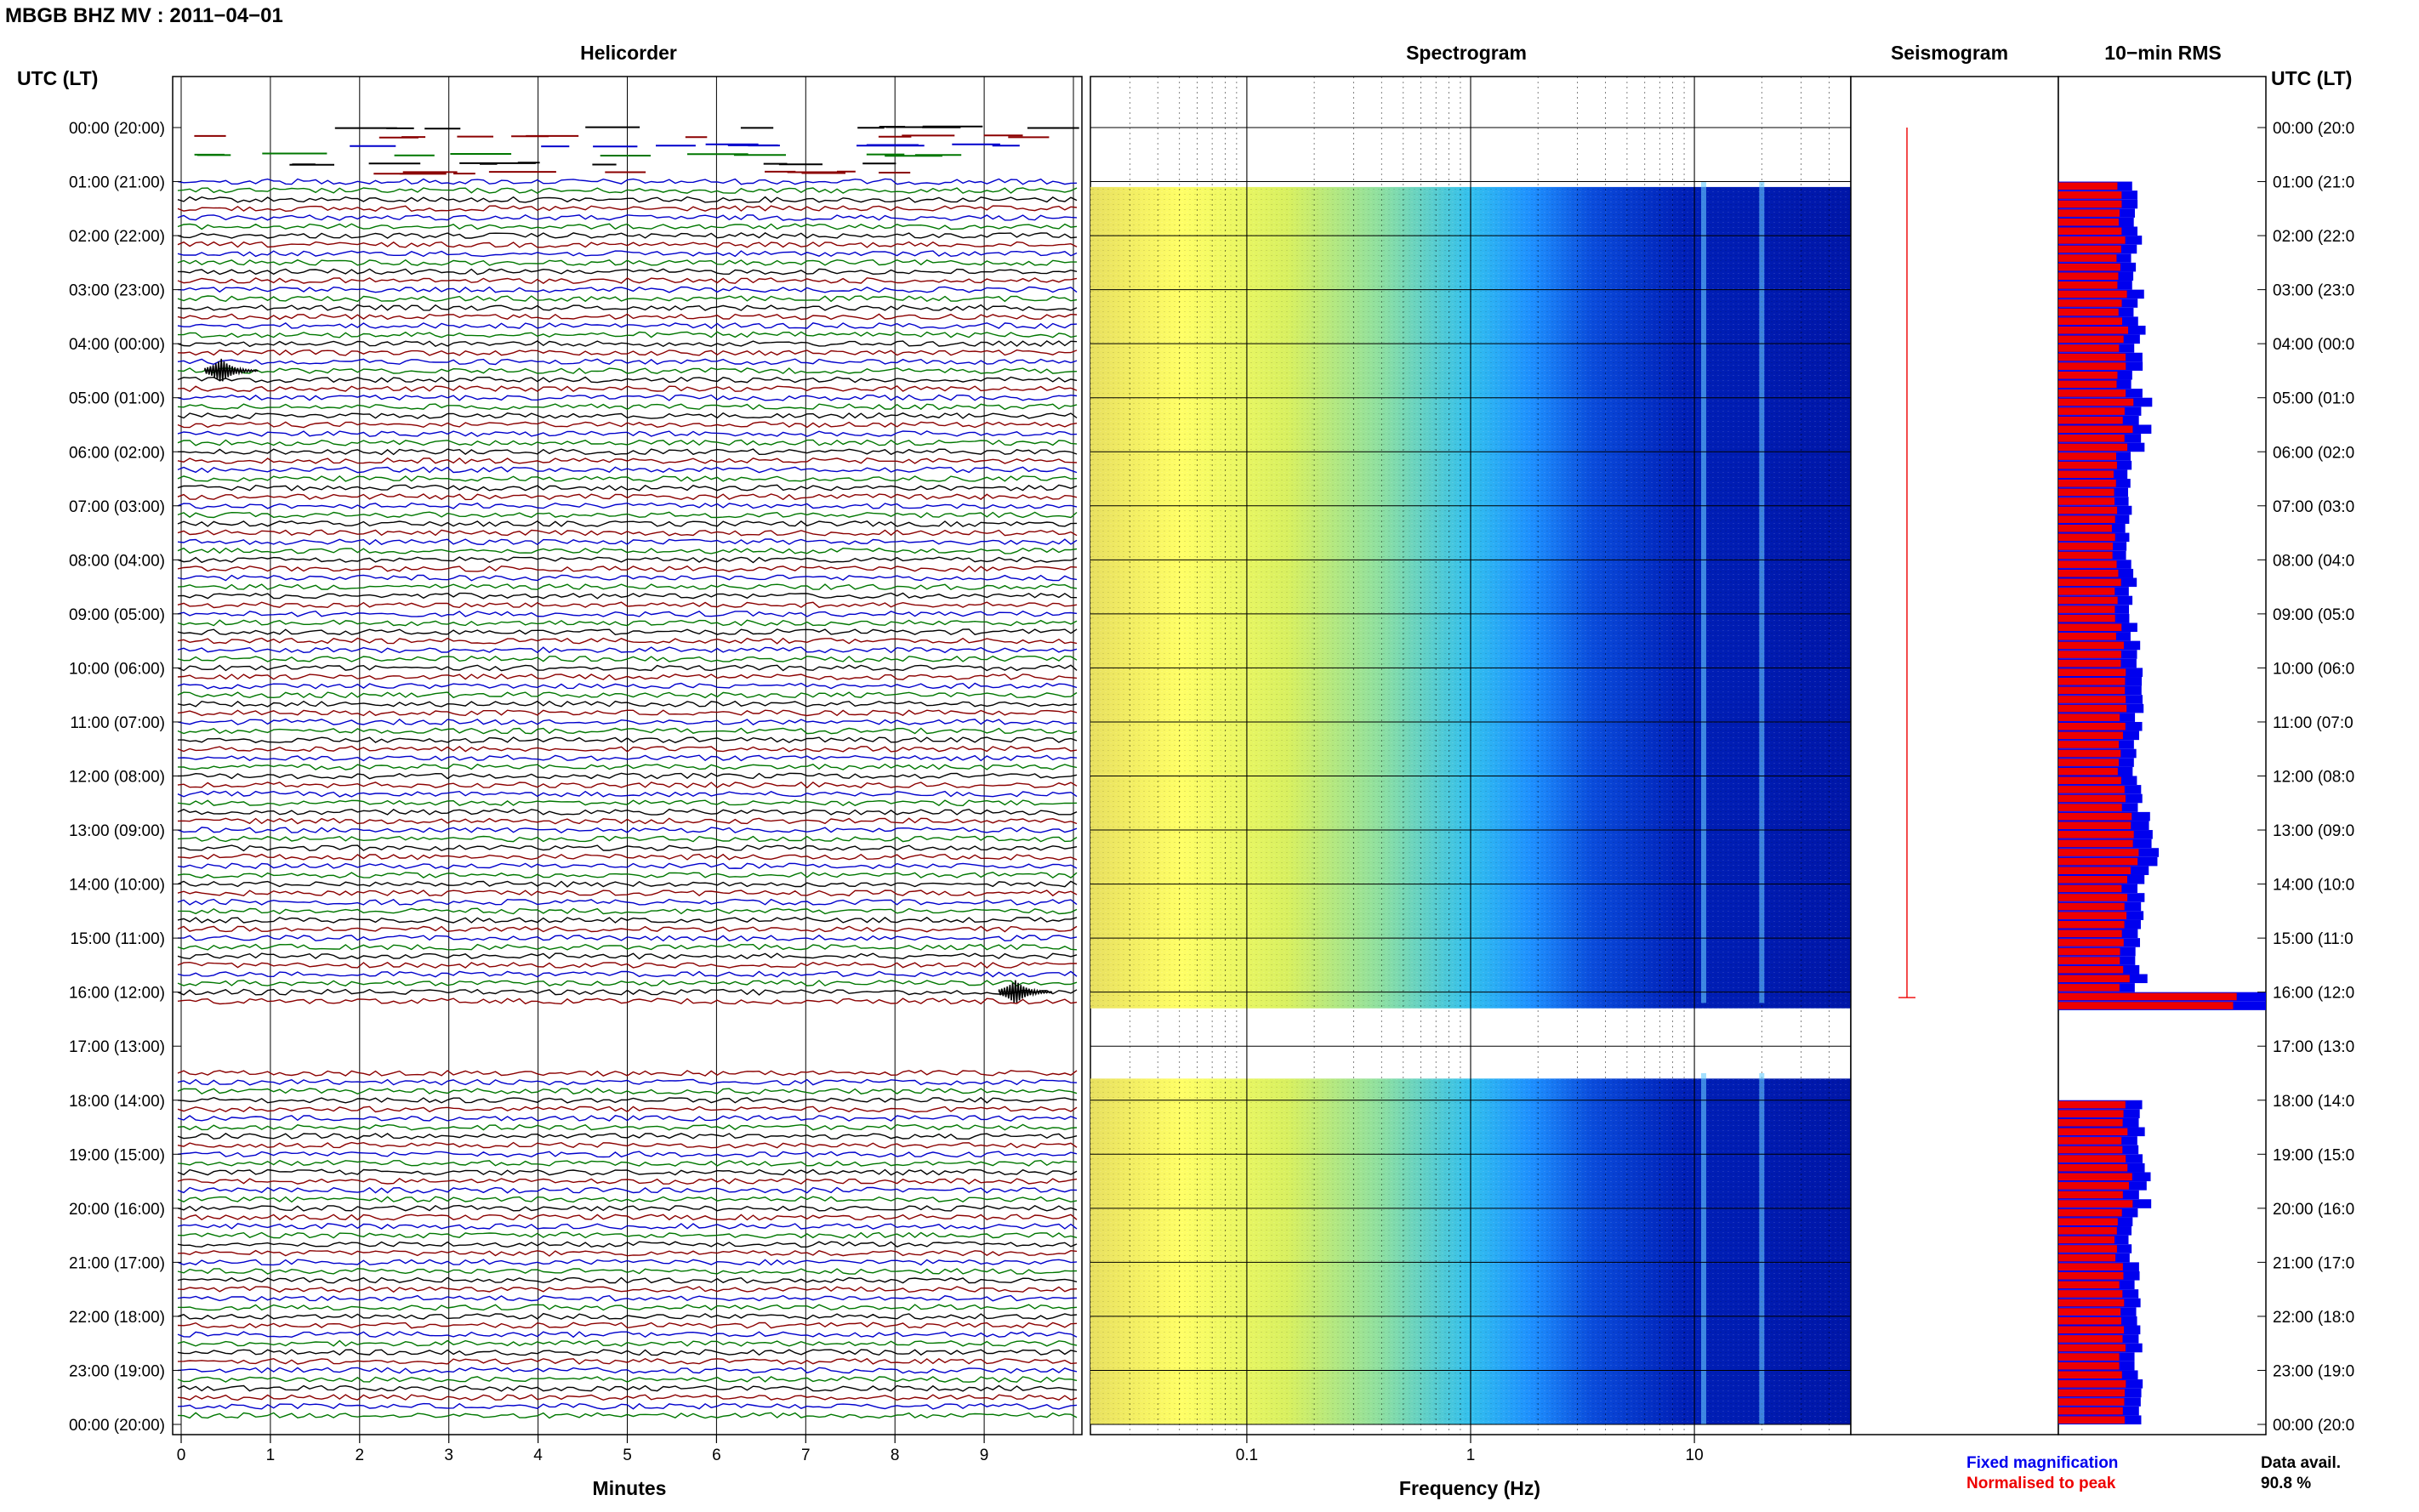 The height and width of the screenshot is (1512, 2419). I want to click on time-label-left: 07:00 (03:00), so click(117, 507).